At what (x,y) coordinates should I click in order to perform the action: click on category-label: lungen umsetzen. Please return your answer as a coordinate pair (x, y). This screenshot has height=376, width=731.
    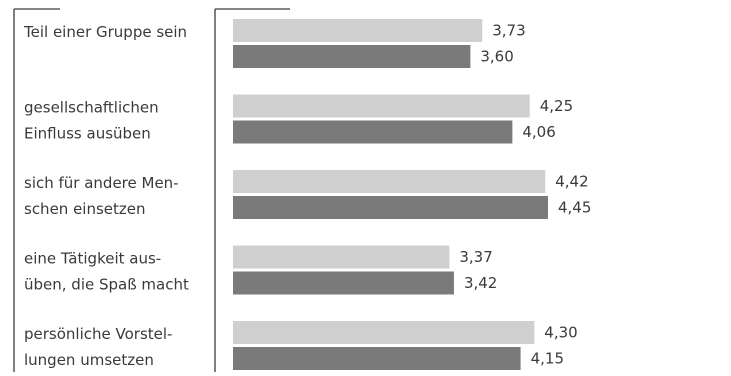
    Looking at the image, I should click on (89, 360).